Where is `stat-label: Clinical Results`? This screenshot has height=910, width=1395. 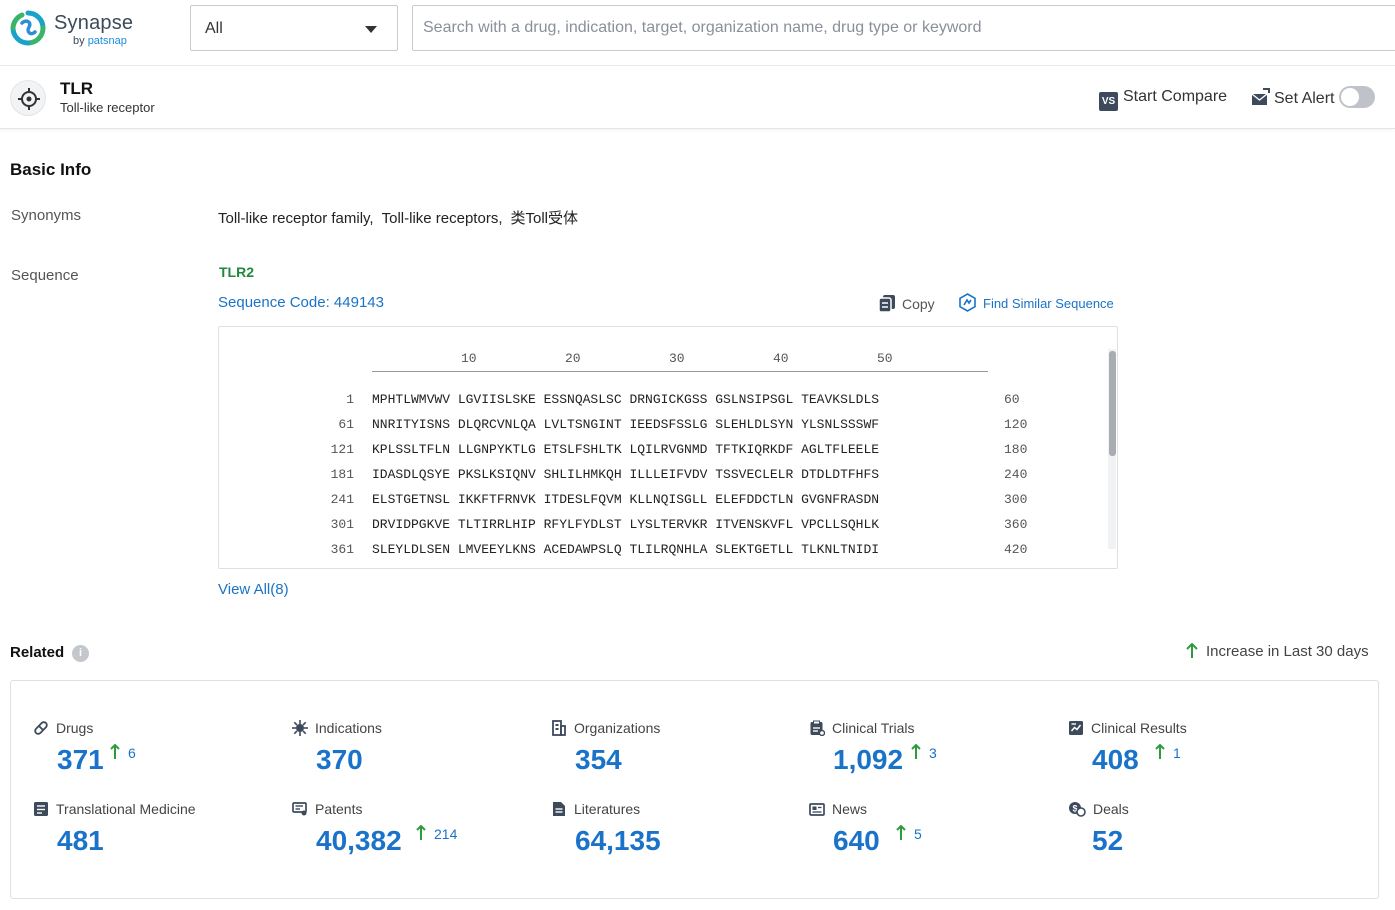
stat-label: Clinical Results is located at coordinates (1139, 728).